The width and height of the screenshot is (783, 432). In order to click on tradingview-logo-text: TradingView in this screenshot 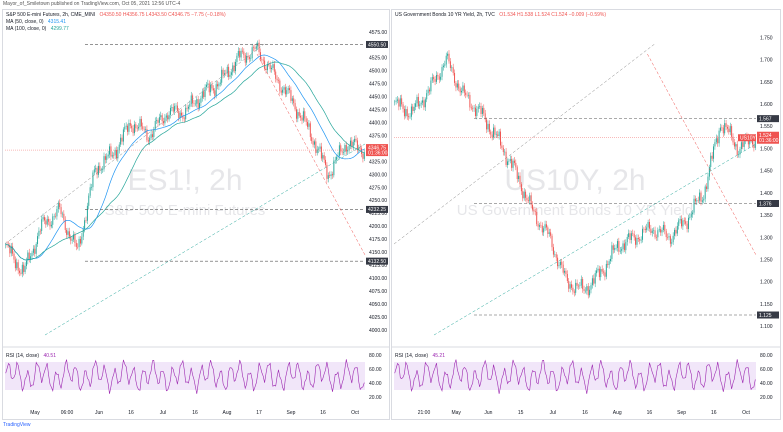, I will do `click(17, 425)`.